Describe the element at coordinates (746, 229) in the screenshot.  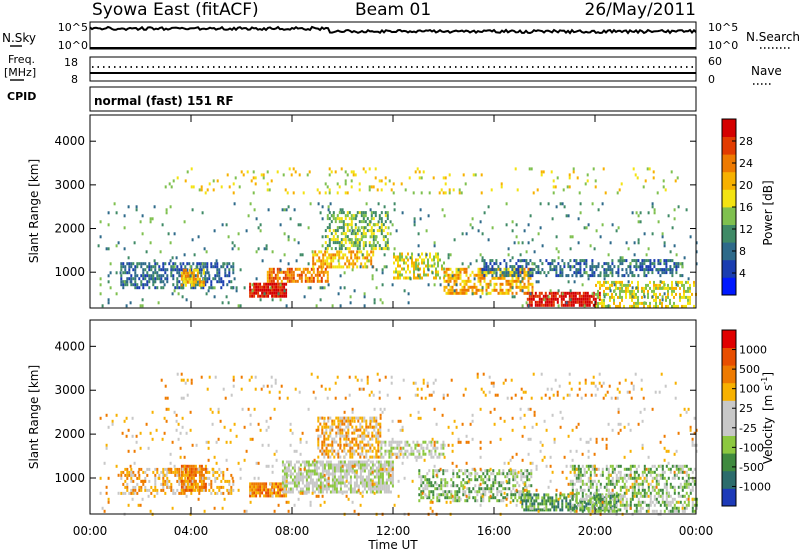
I see `colorbar-tick-label: 12` at that location.